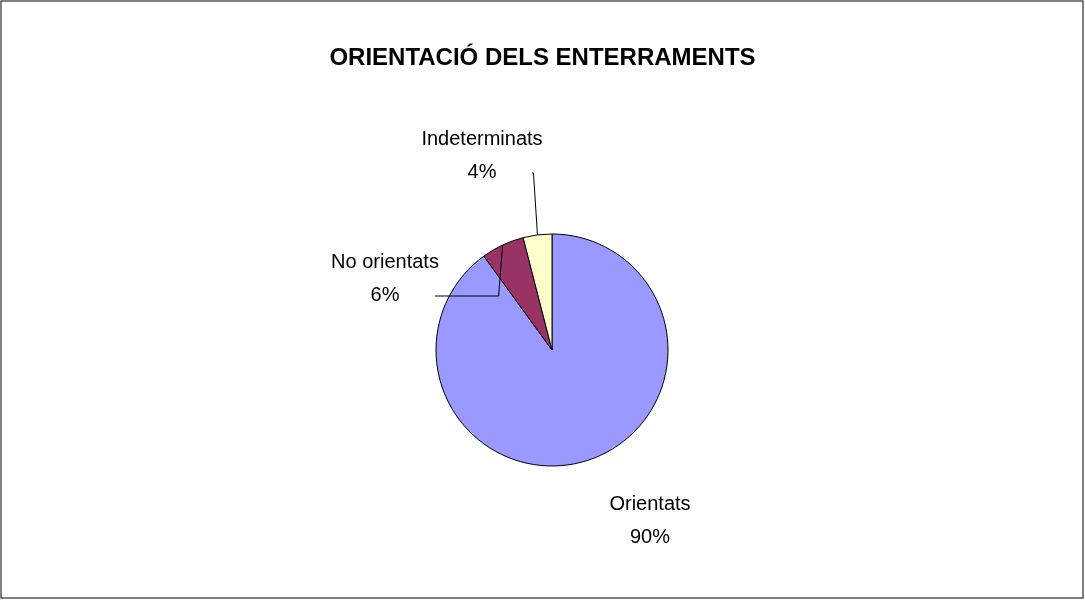 The width and height of the screenshot is (1085, 600). What do you see at coordinates (542, 56) in the screenshot?
I see `chart-title: ORIENTACIÓ DELS ENTERRAMENTS` at bounding box center [542, 56].